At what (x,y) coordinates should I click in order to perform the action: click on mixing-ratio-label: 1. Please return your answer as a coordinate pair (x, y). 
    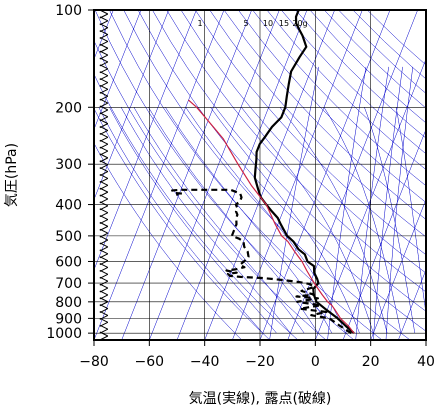
    Looking at the image, I should click on (199, 23).